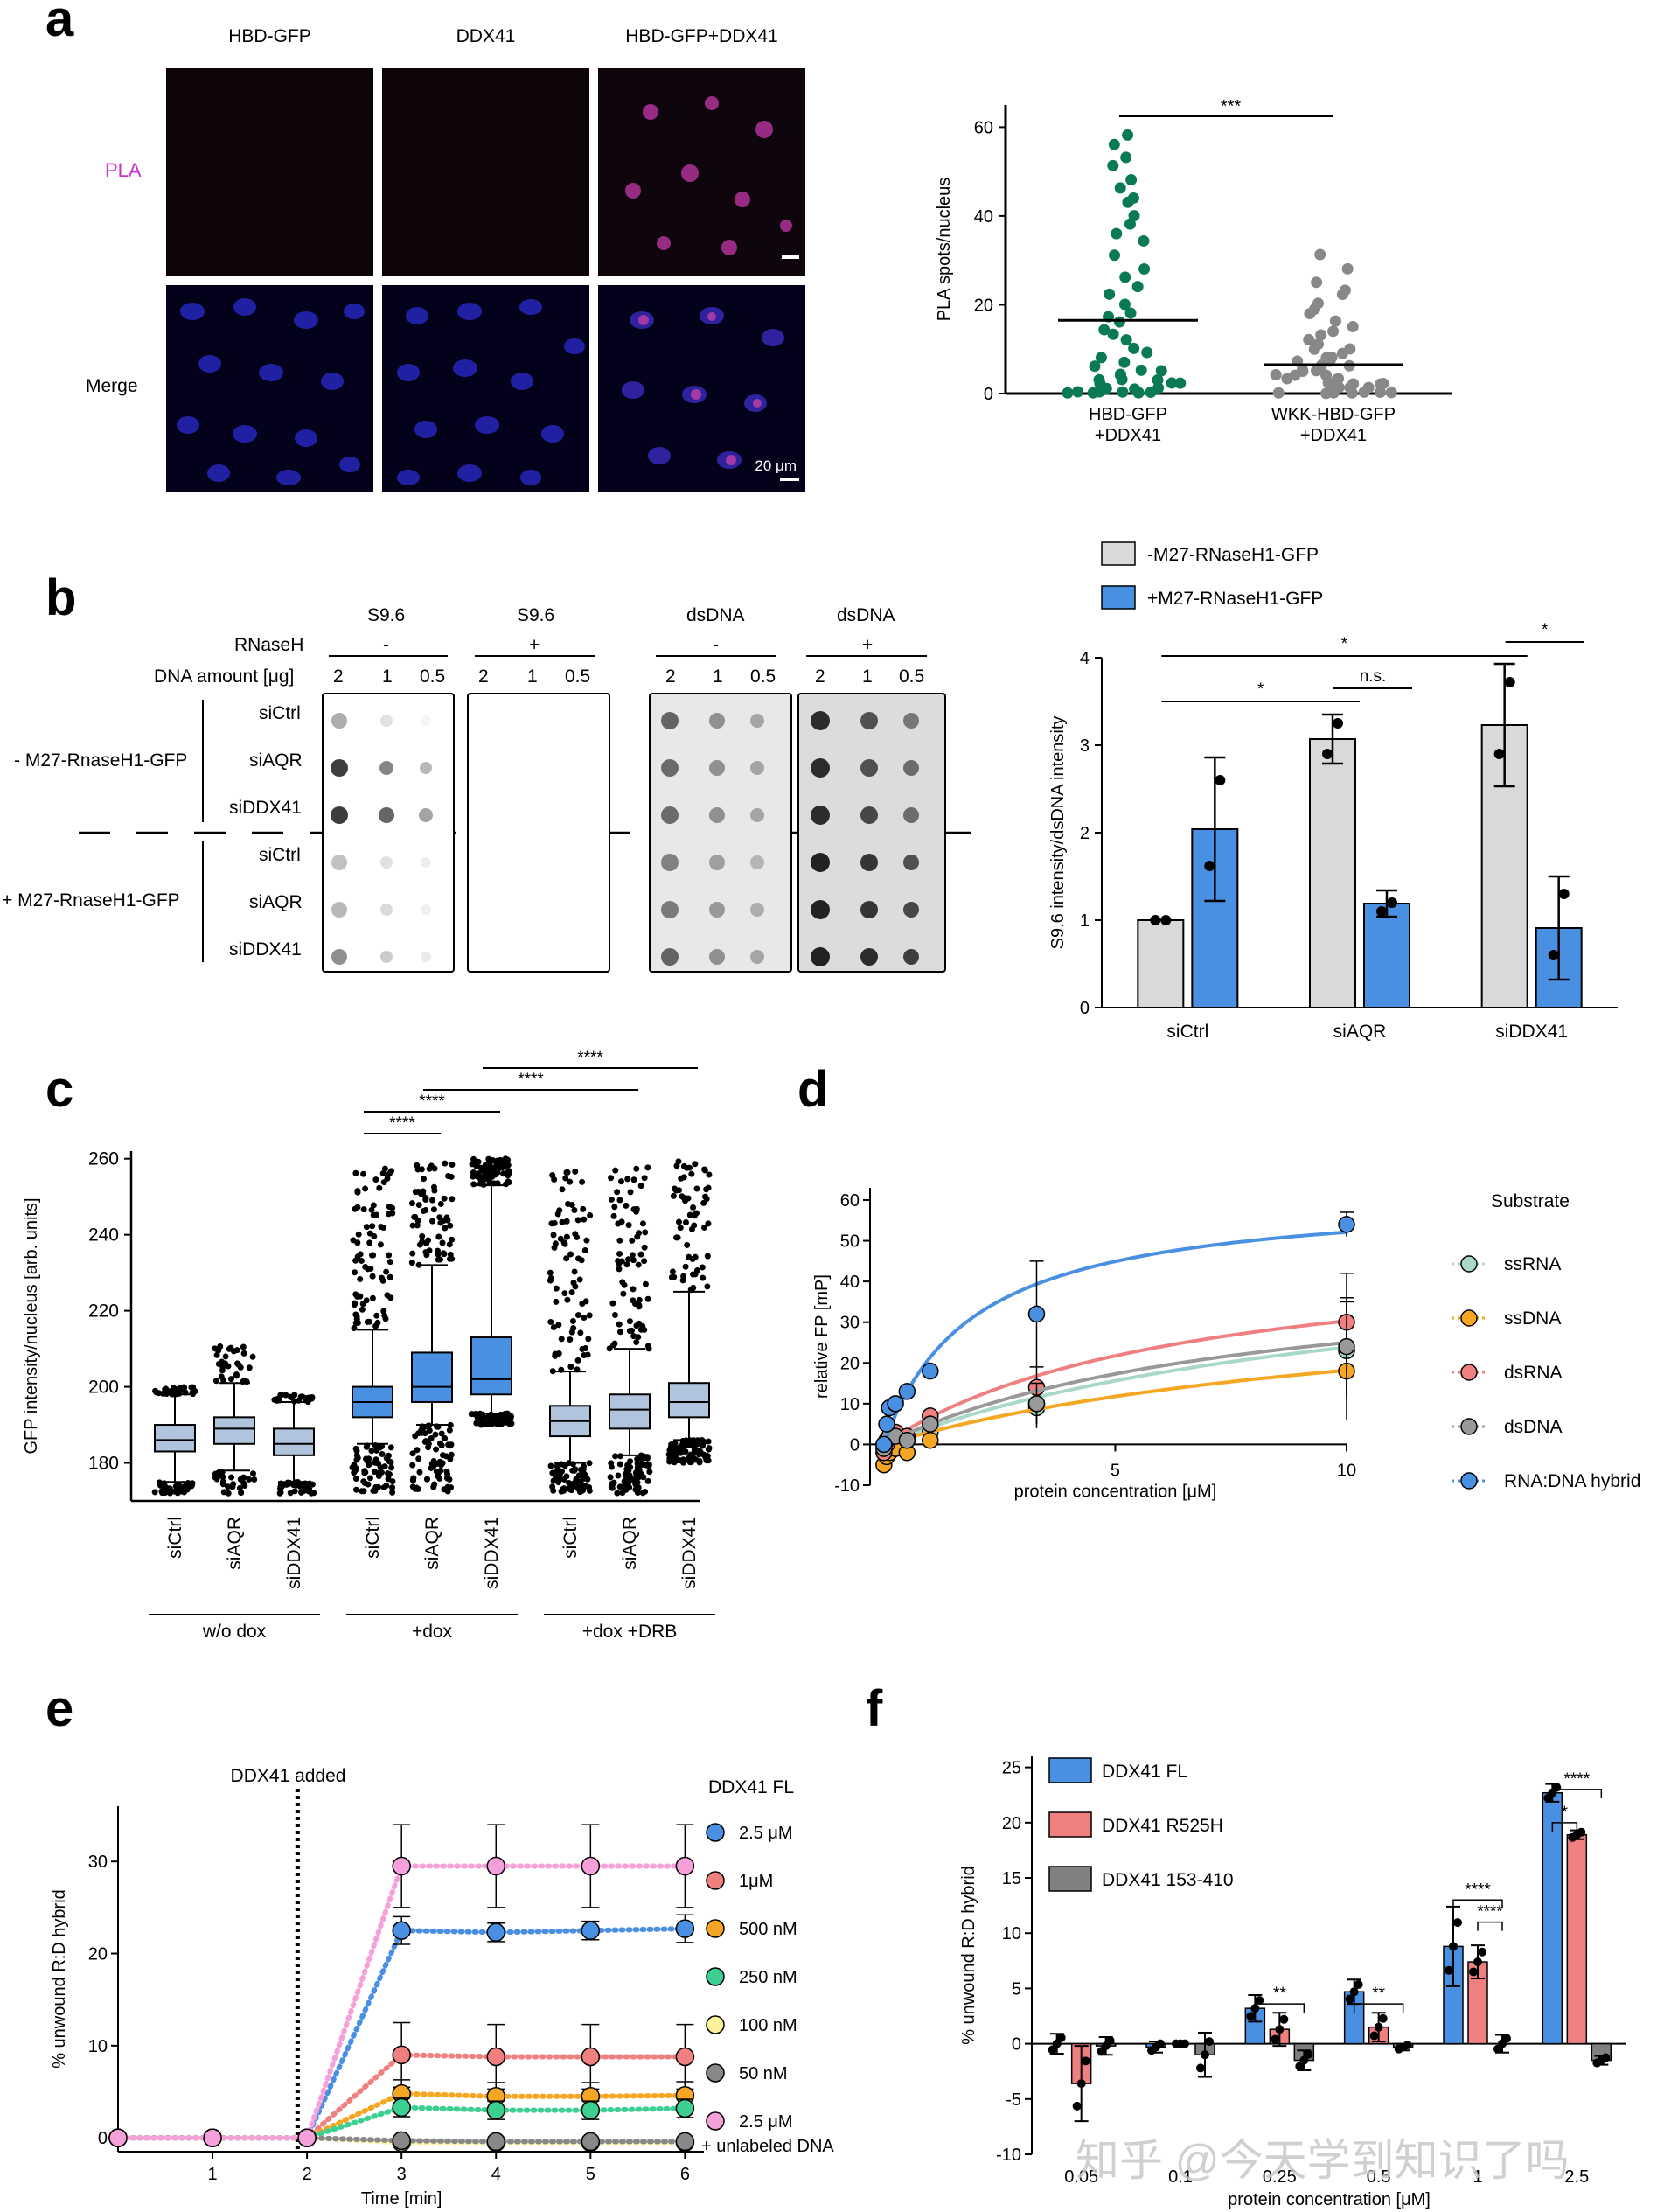 The height and width of the screenshot is (2212, 1671). What do you see at coordinates (912, 676) in the screenshot?
I see `dna-amount: 0.5` at bounding box center [912, 676].